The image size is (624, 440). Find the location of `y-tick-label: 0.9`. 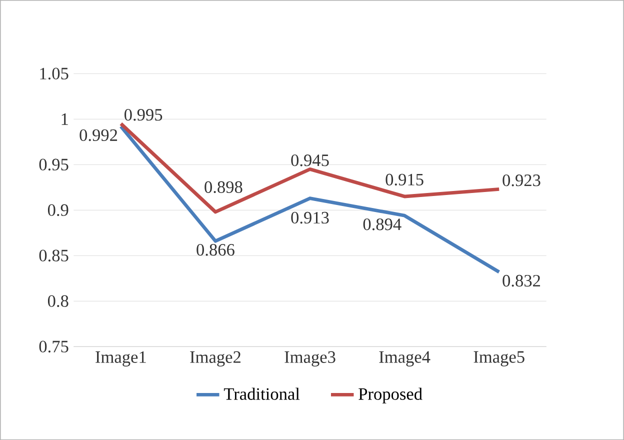

y-tick-label: 0.9 is located at coordinates (58, 210).